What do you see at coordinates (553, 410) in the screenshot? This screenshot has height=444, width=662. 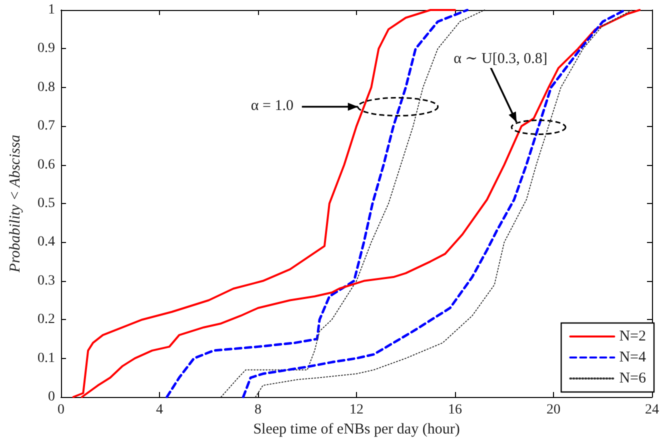 I see `x-tick-label: 20` at bounding box center [553, 410].